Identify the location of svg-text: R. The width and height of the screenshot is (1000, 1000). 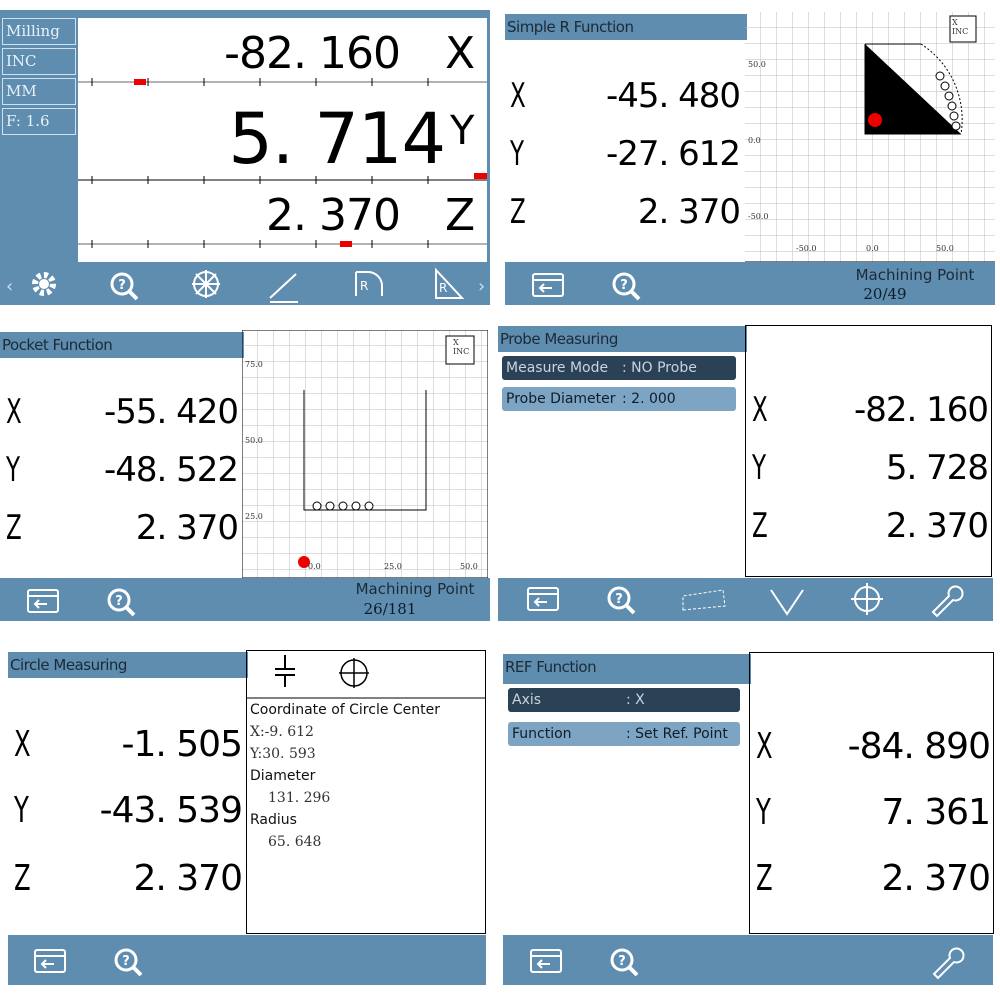
(364, 286).